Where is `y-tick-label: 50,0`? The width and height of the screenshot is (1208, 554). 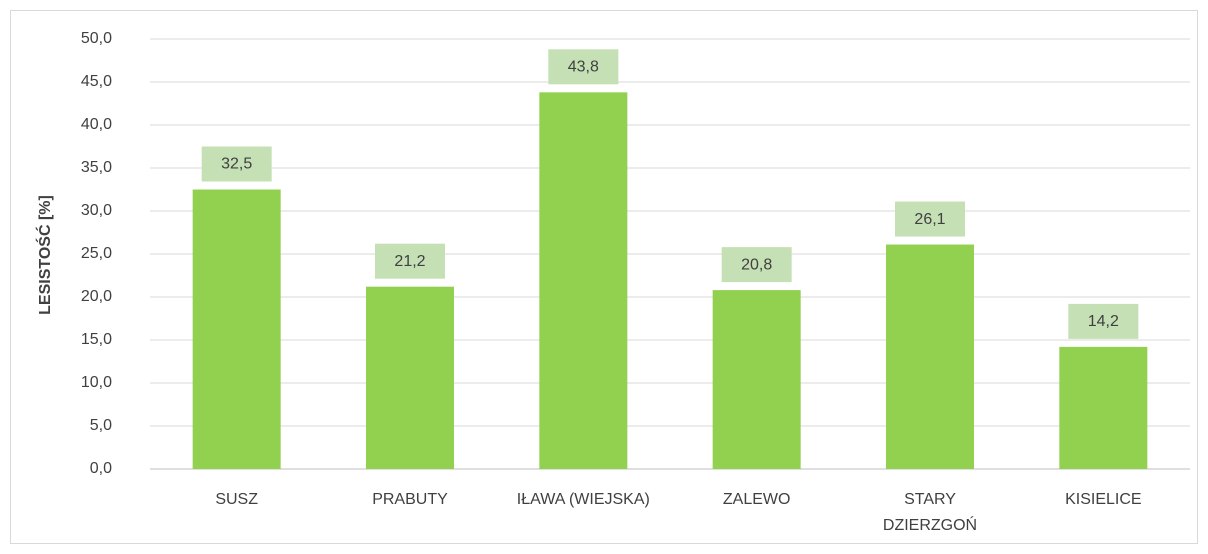
y-tick-label: 50,0 is located at coordinates (96, 38).